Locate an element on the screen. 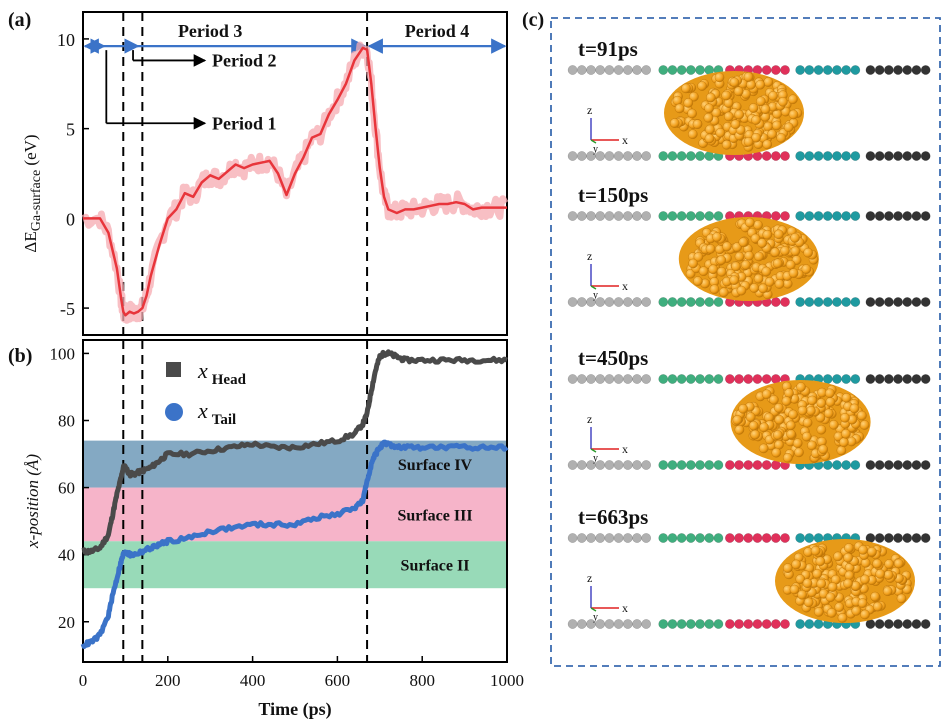 The width and height of the screenshot is (944, 724). x-tick-label: 200 is located at coordinates (168, 680).